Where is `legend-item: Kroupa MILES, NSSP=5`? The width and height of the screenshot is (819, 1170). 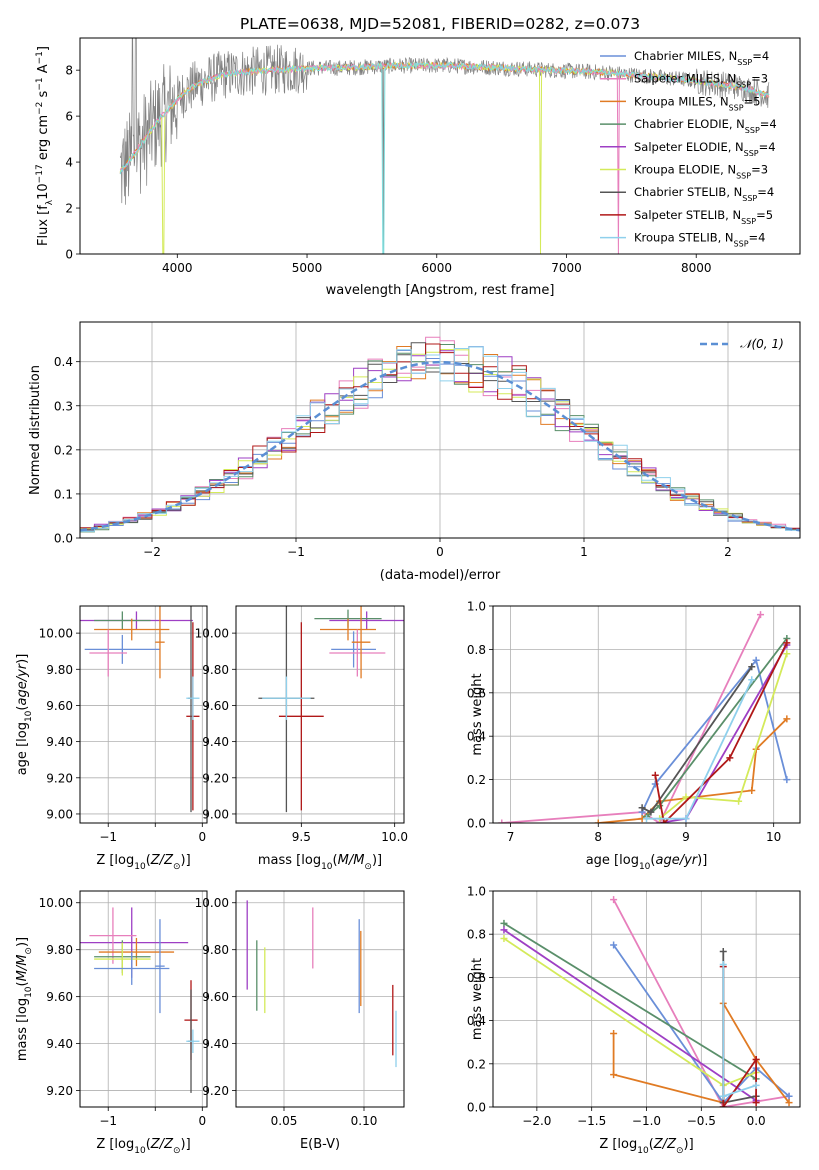 legend-item: Kroupa MILES, NSSP=5 is located at coordinates (680, 103).